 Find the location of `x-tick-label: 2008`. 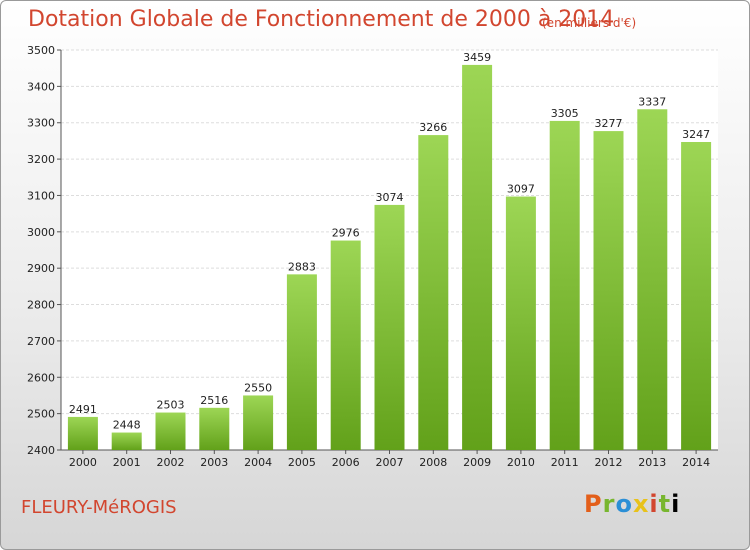

x-tick-label: 2008 is located at coordinates (433, 462).